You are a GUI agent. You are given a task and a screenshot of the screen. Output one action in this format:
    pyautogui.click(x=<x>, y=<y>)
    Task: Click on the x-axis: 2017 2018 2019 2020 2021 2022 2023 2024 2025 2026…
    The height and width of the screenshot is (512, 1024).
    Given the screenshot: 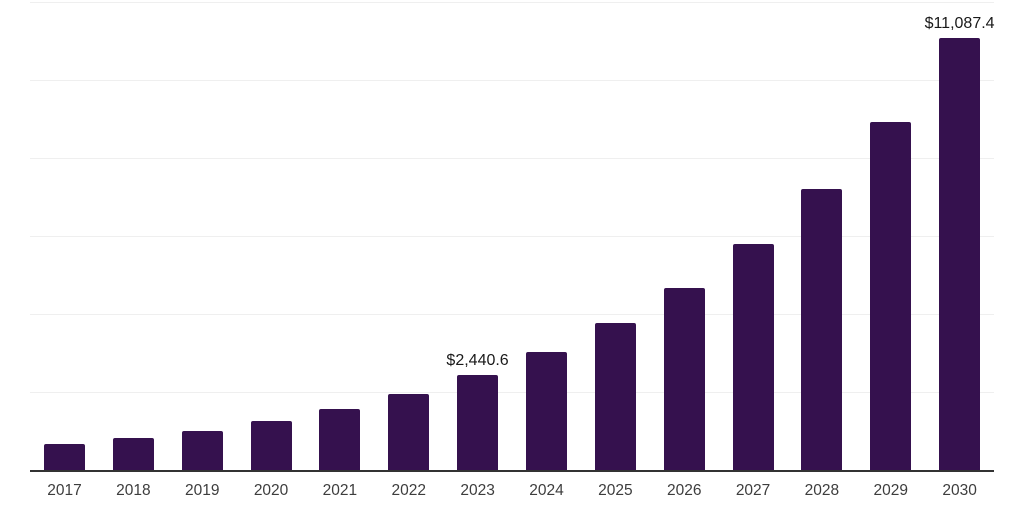 What is the action you would take?
    pyautogui.click(x=512, y=493)
    